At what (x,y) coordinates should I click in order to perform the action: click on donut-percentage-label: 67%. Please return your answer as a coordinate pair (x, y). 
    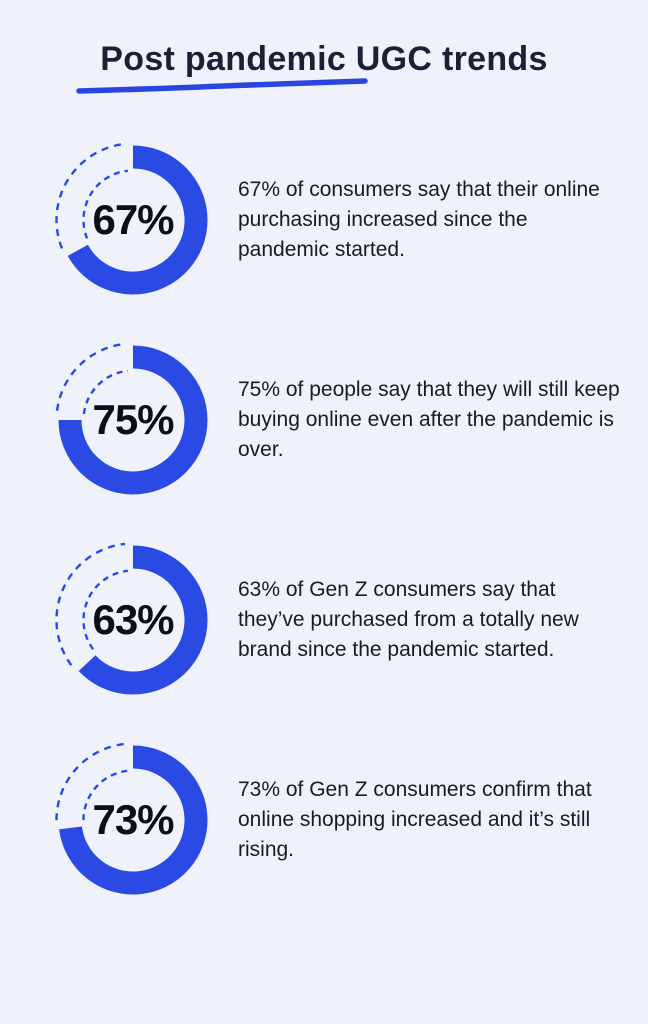
    Looking at the image, I should click on (133, 219).